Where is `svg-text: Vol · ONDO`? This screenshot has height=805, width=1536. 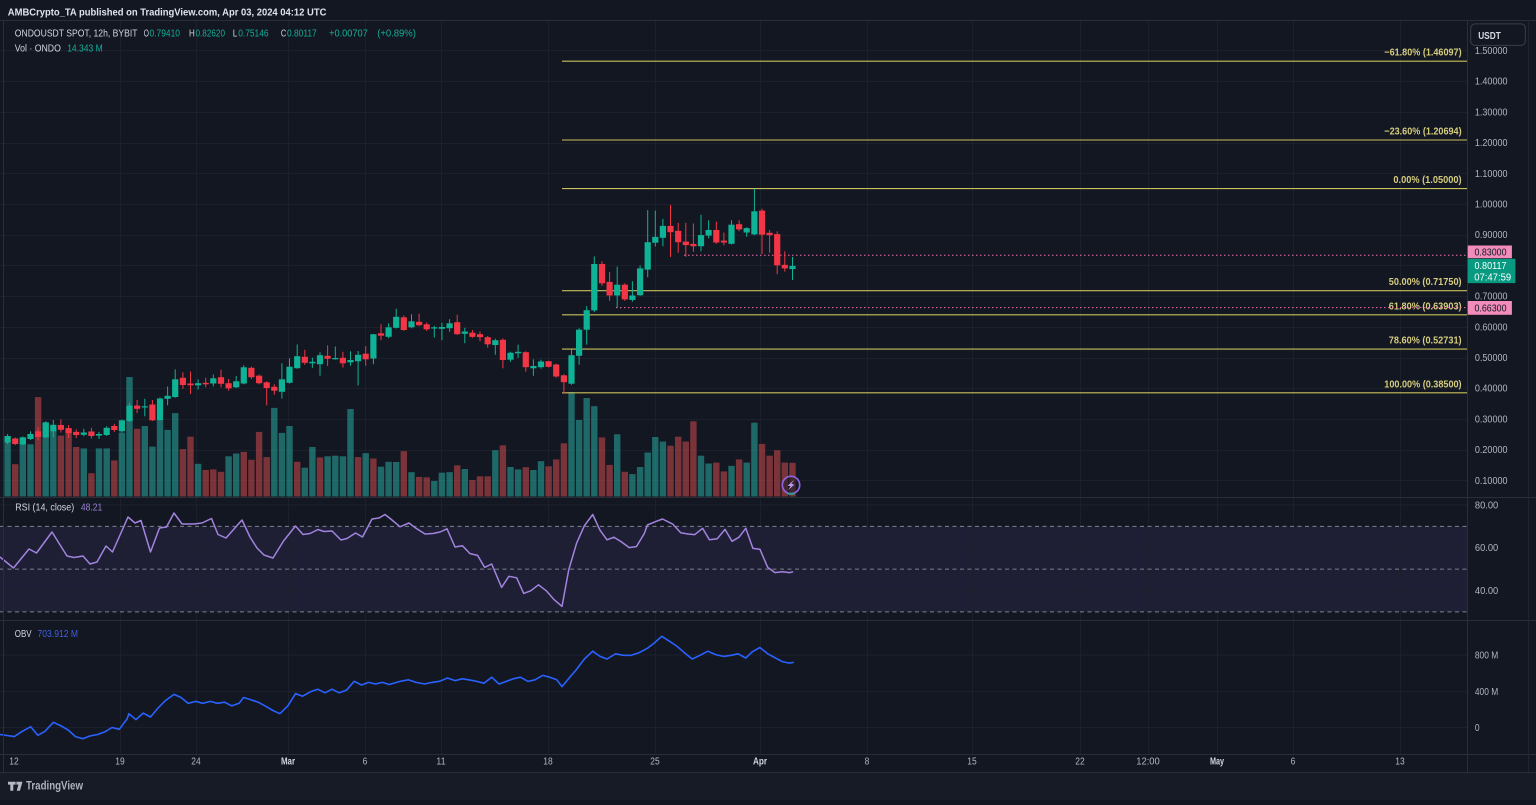
svg-text: Vol · ONDO is located at coordinates (38, 48).